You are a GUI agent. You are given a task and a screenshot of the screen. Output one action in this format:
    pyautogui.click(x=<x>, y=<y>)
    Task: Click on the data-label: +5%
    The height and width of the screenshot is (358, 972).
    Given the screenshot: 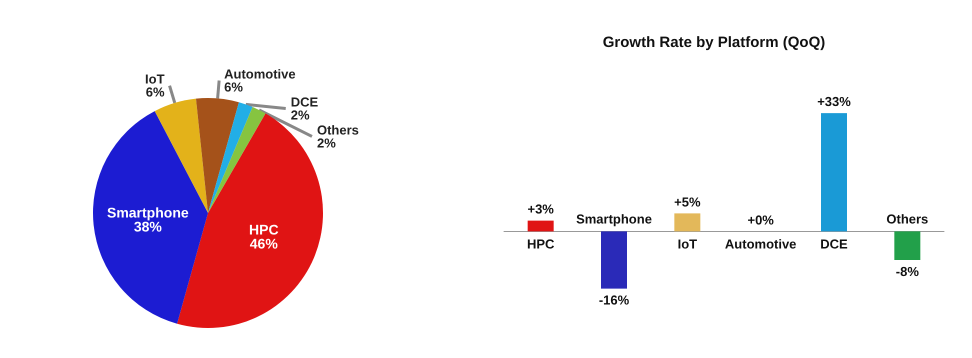 What is the action you would take?
    pyautogui.click(x=687, y=202)
    